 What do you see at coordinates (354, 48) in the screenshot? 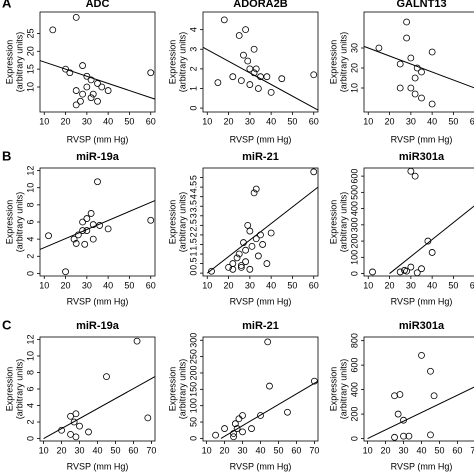
I see `y-tick-label: 30` at bounding box center [354, 48].